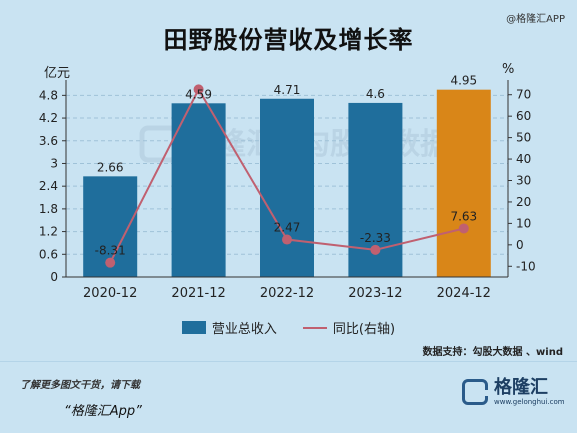  What do you see at coordinates (464, 293) in the screenshot?
I see `x-tick-label: 2024-12` at bounding box center [464, 293].